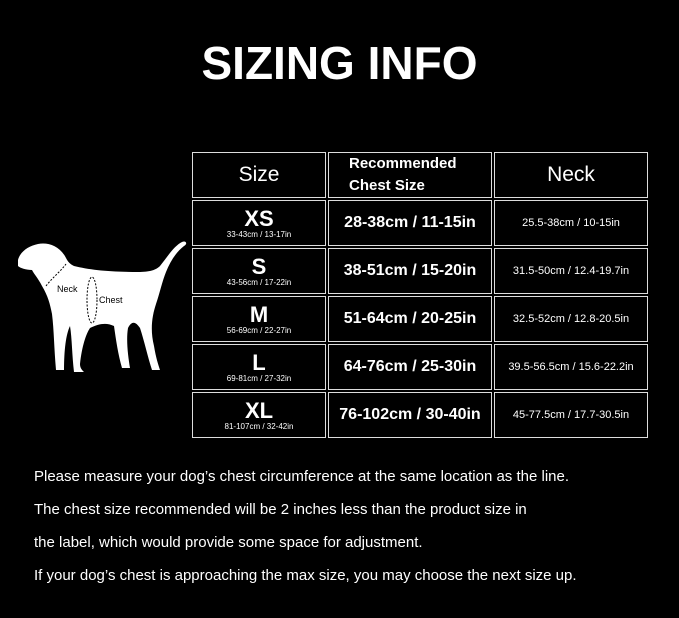 This screenshot has height=618, width=679. Describe the element at coordinates (259, 234) in the screenshot. I see `size-range: 33-43cm / 13-17in` at that location.